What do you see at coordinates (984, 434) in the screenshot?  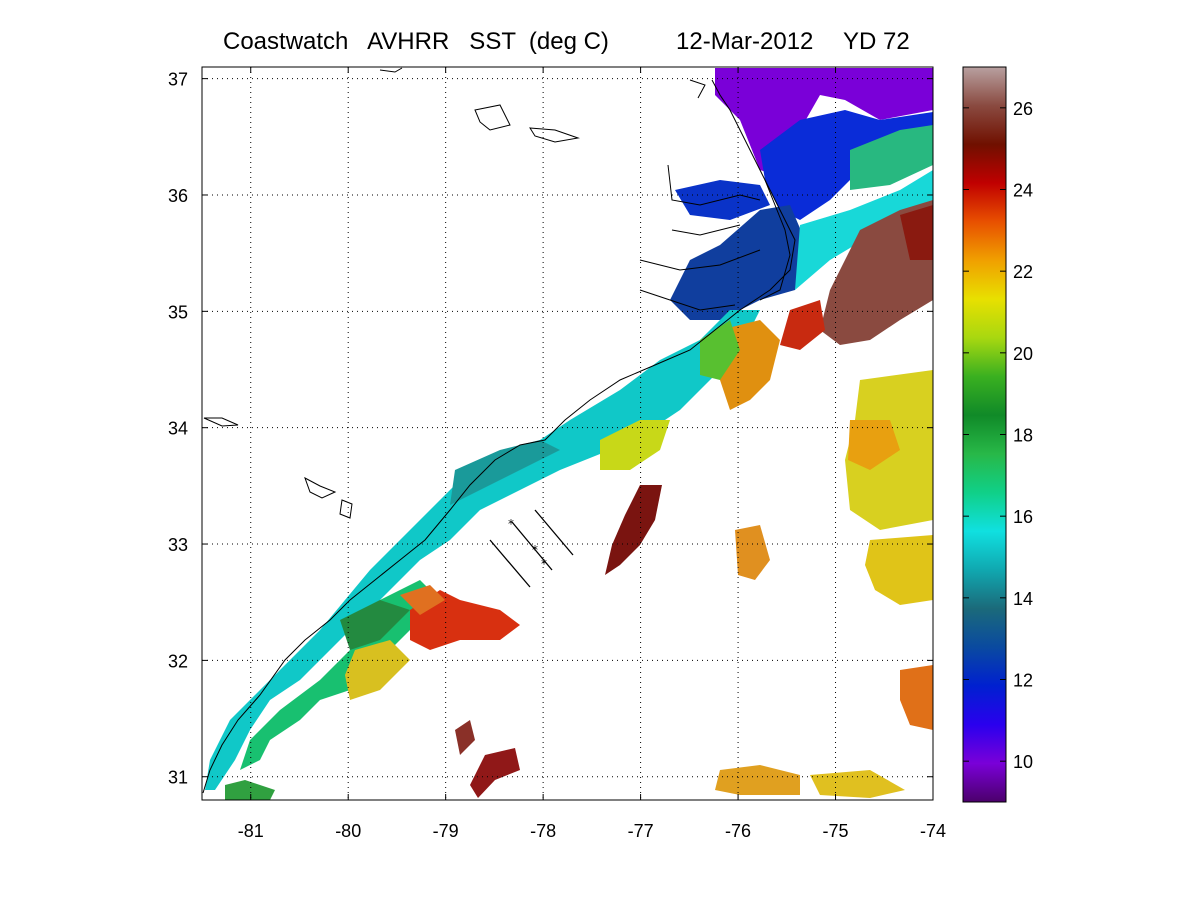 I see `colorbar-gradient` at bounding box center [984, 434].